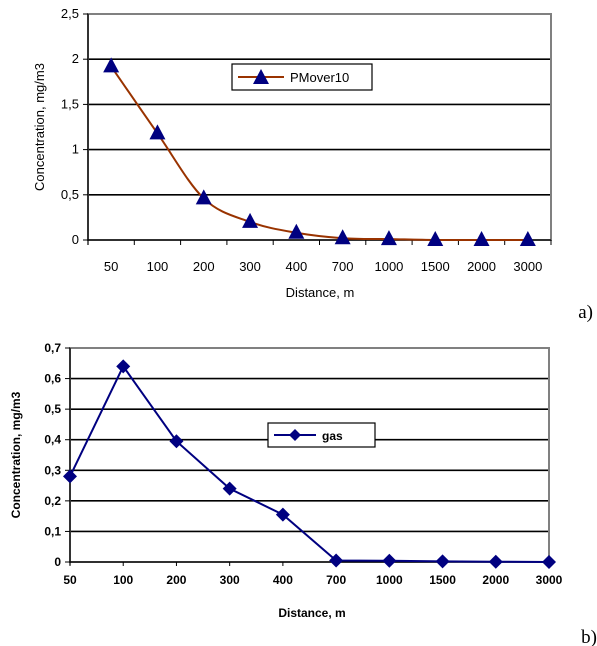  Describe the element at coordinates (319, 77) in the screenshot. I see `chart-a-legend-label: PMover10` at that location.